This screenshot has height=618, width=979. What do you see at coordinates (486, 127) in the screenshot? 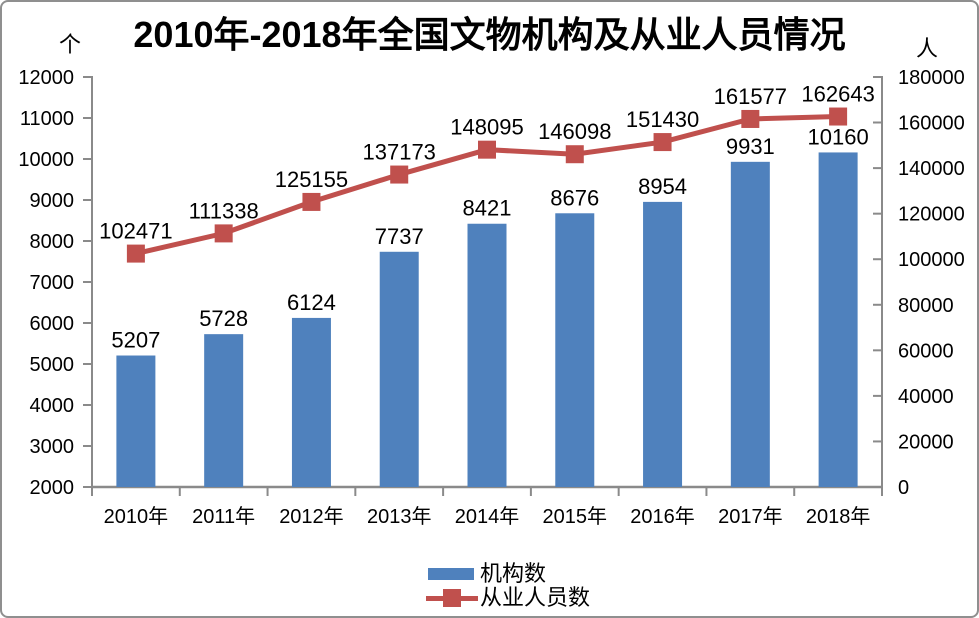
I see `line-data-label-2014年: 148095` at bounding box center [486, 127].